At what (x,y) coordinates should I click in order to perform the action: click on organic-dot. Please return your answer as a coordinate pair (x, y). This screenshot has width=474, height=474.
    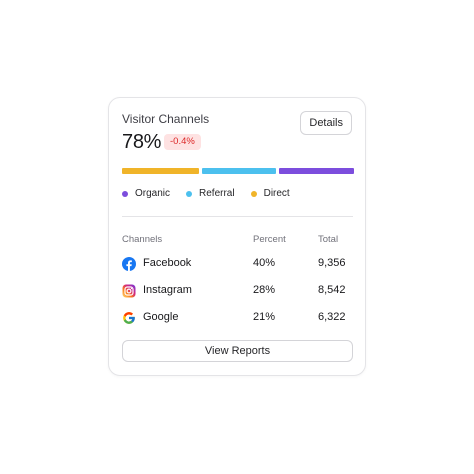
    Looking at the image, I should click on (125, 193).